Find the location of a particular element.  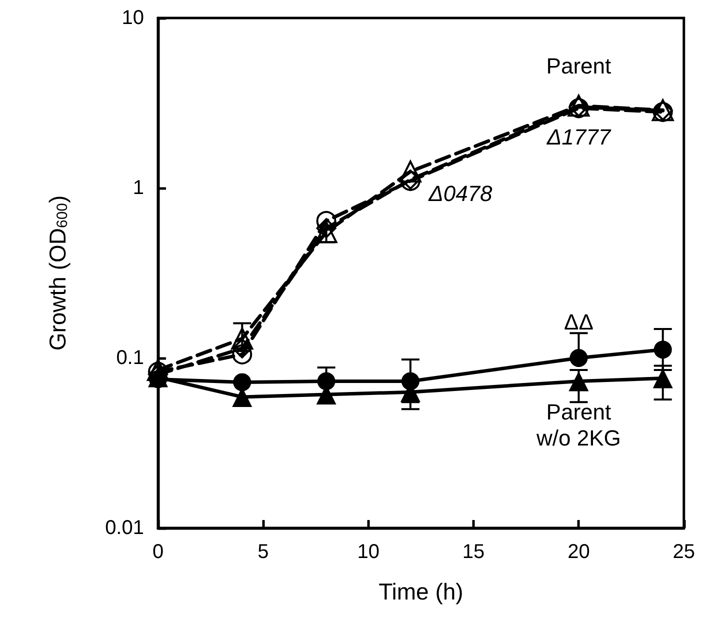

series-label: Δ1777 is located at coordinates (579, 137).